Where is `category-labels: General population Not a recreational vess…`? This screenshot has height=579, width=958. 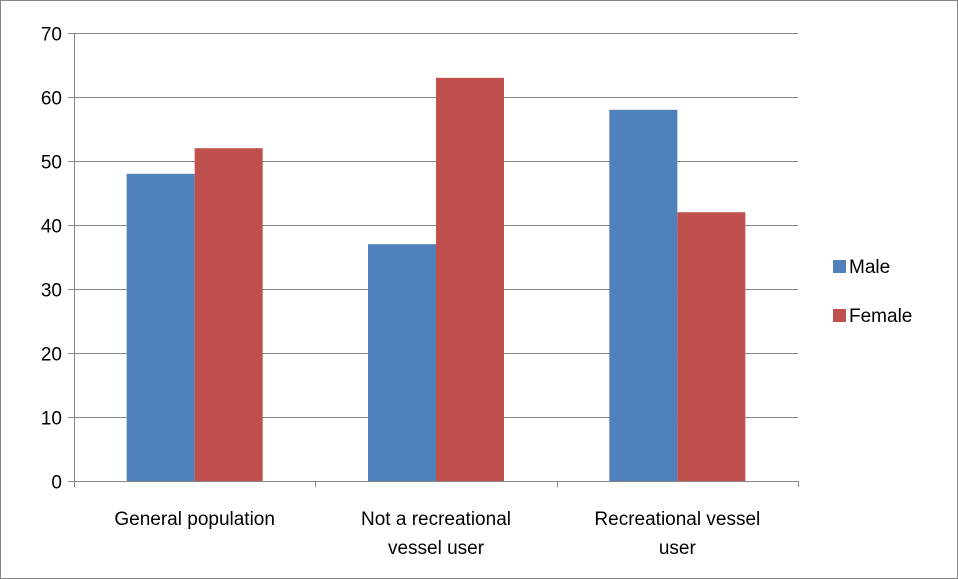 category-labels: General population Not a recreational vess… is located at coordinates (437, 534).